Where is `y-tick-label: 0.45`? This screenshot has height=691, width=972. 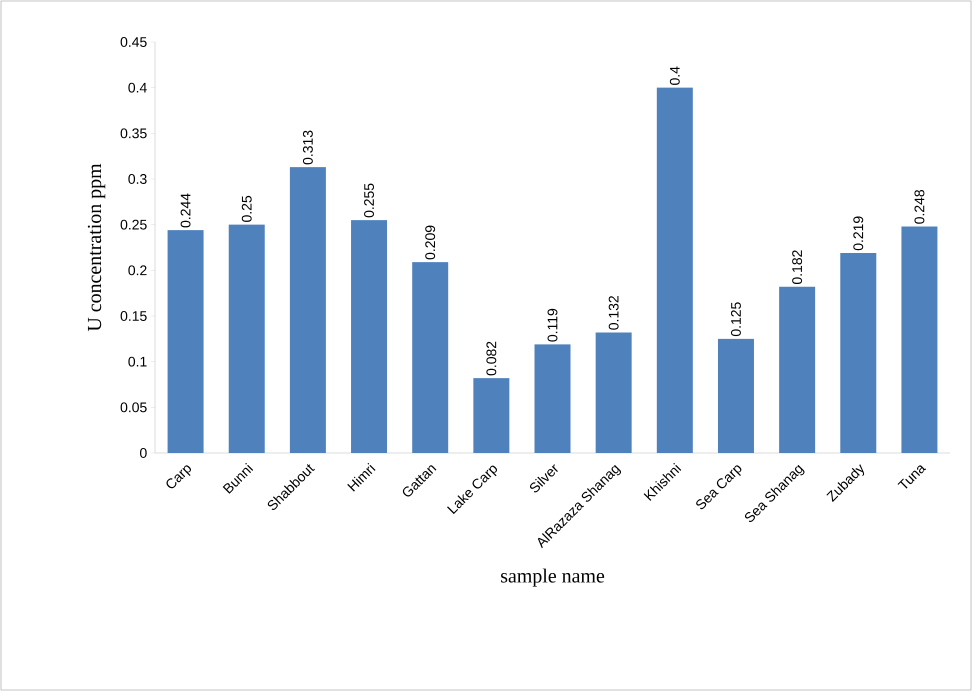
y-tick-label: 0.45 is located at coordinates (133, 42).